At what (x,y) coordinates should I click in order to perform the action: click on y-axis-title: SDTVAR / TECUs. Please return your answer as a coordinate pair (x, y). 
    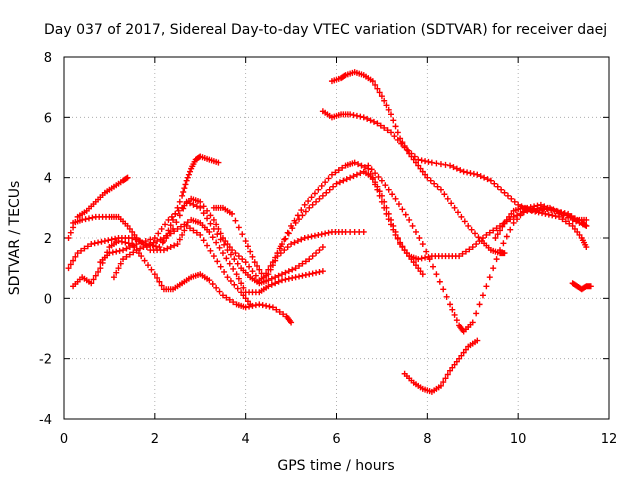
    Looking at the image, I should click on (15, 238).